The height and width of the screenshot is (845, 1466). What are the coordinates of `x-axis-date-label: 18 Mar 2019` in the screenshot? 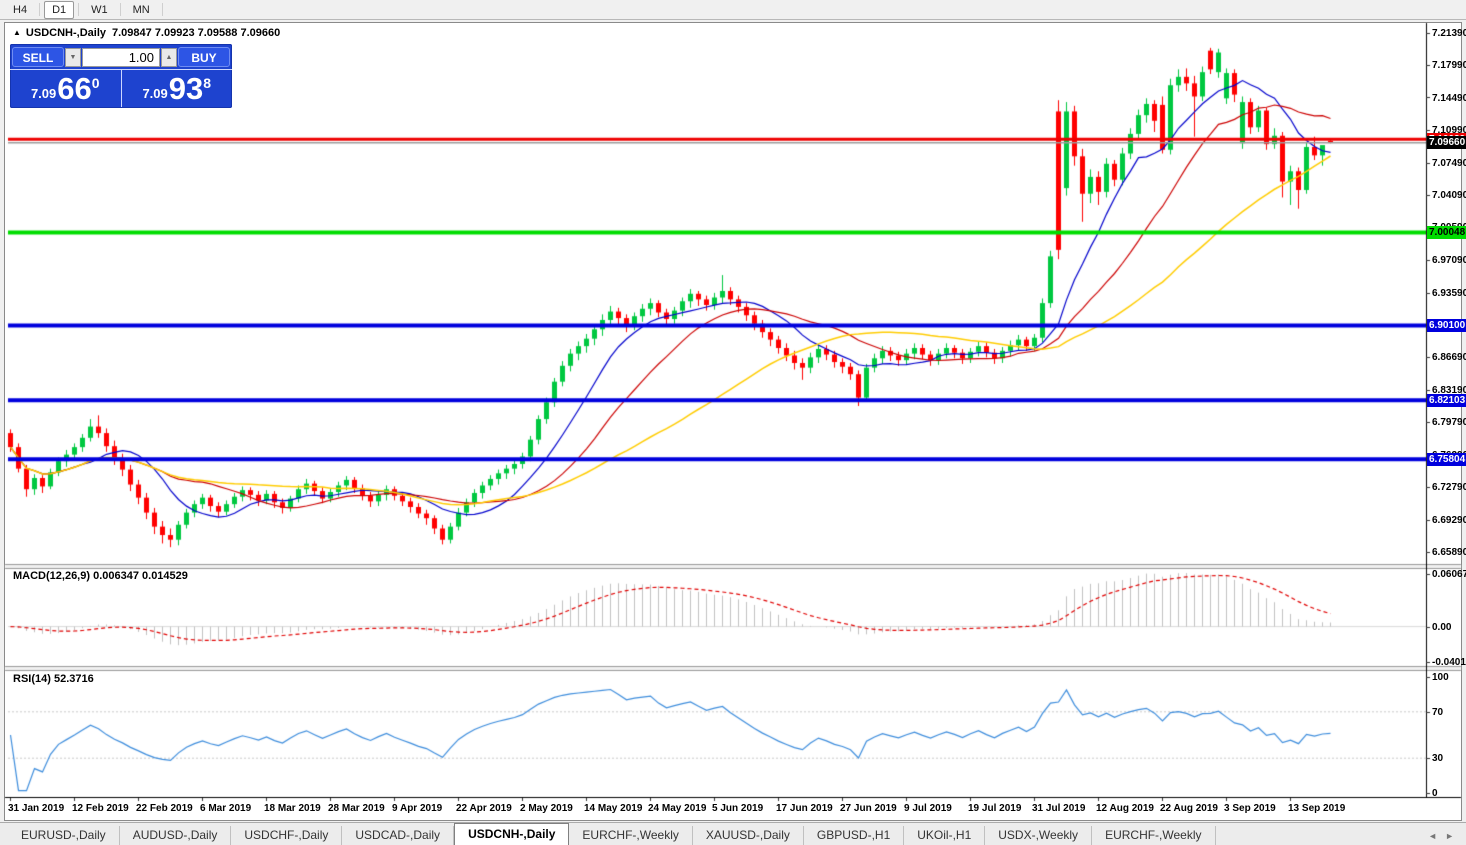 It's located at (292, 808).